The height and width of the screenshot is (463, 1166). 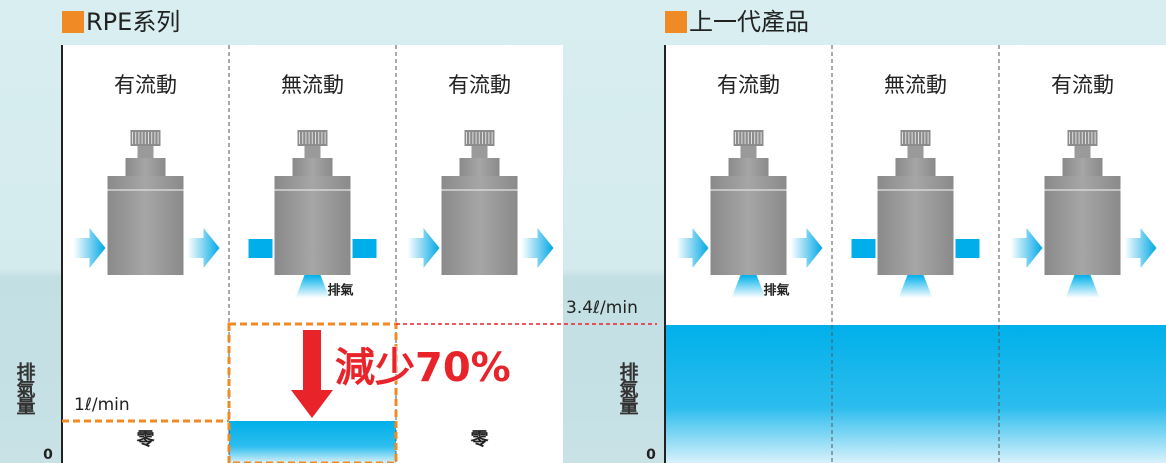 What do you see at coordinates (423, 368) in the screenshot?
I see `reduction-label: 減少70%` at bounding box center [423, 368].